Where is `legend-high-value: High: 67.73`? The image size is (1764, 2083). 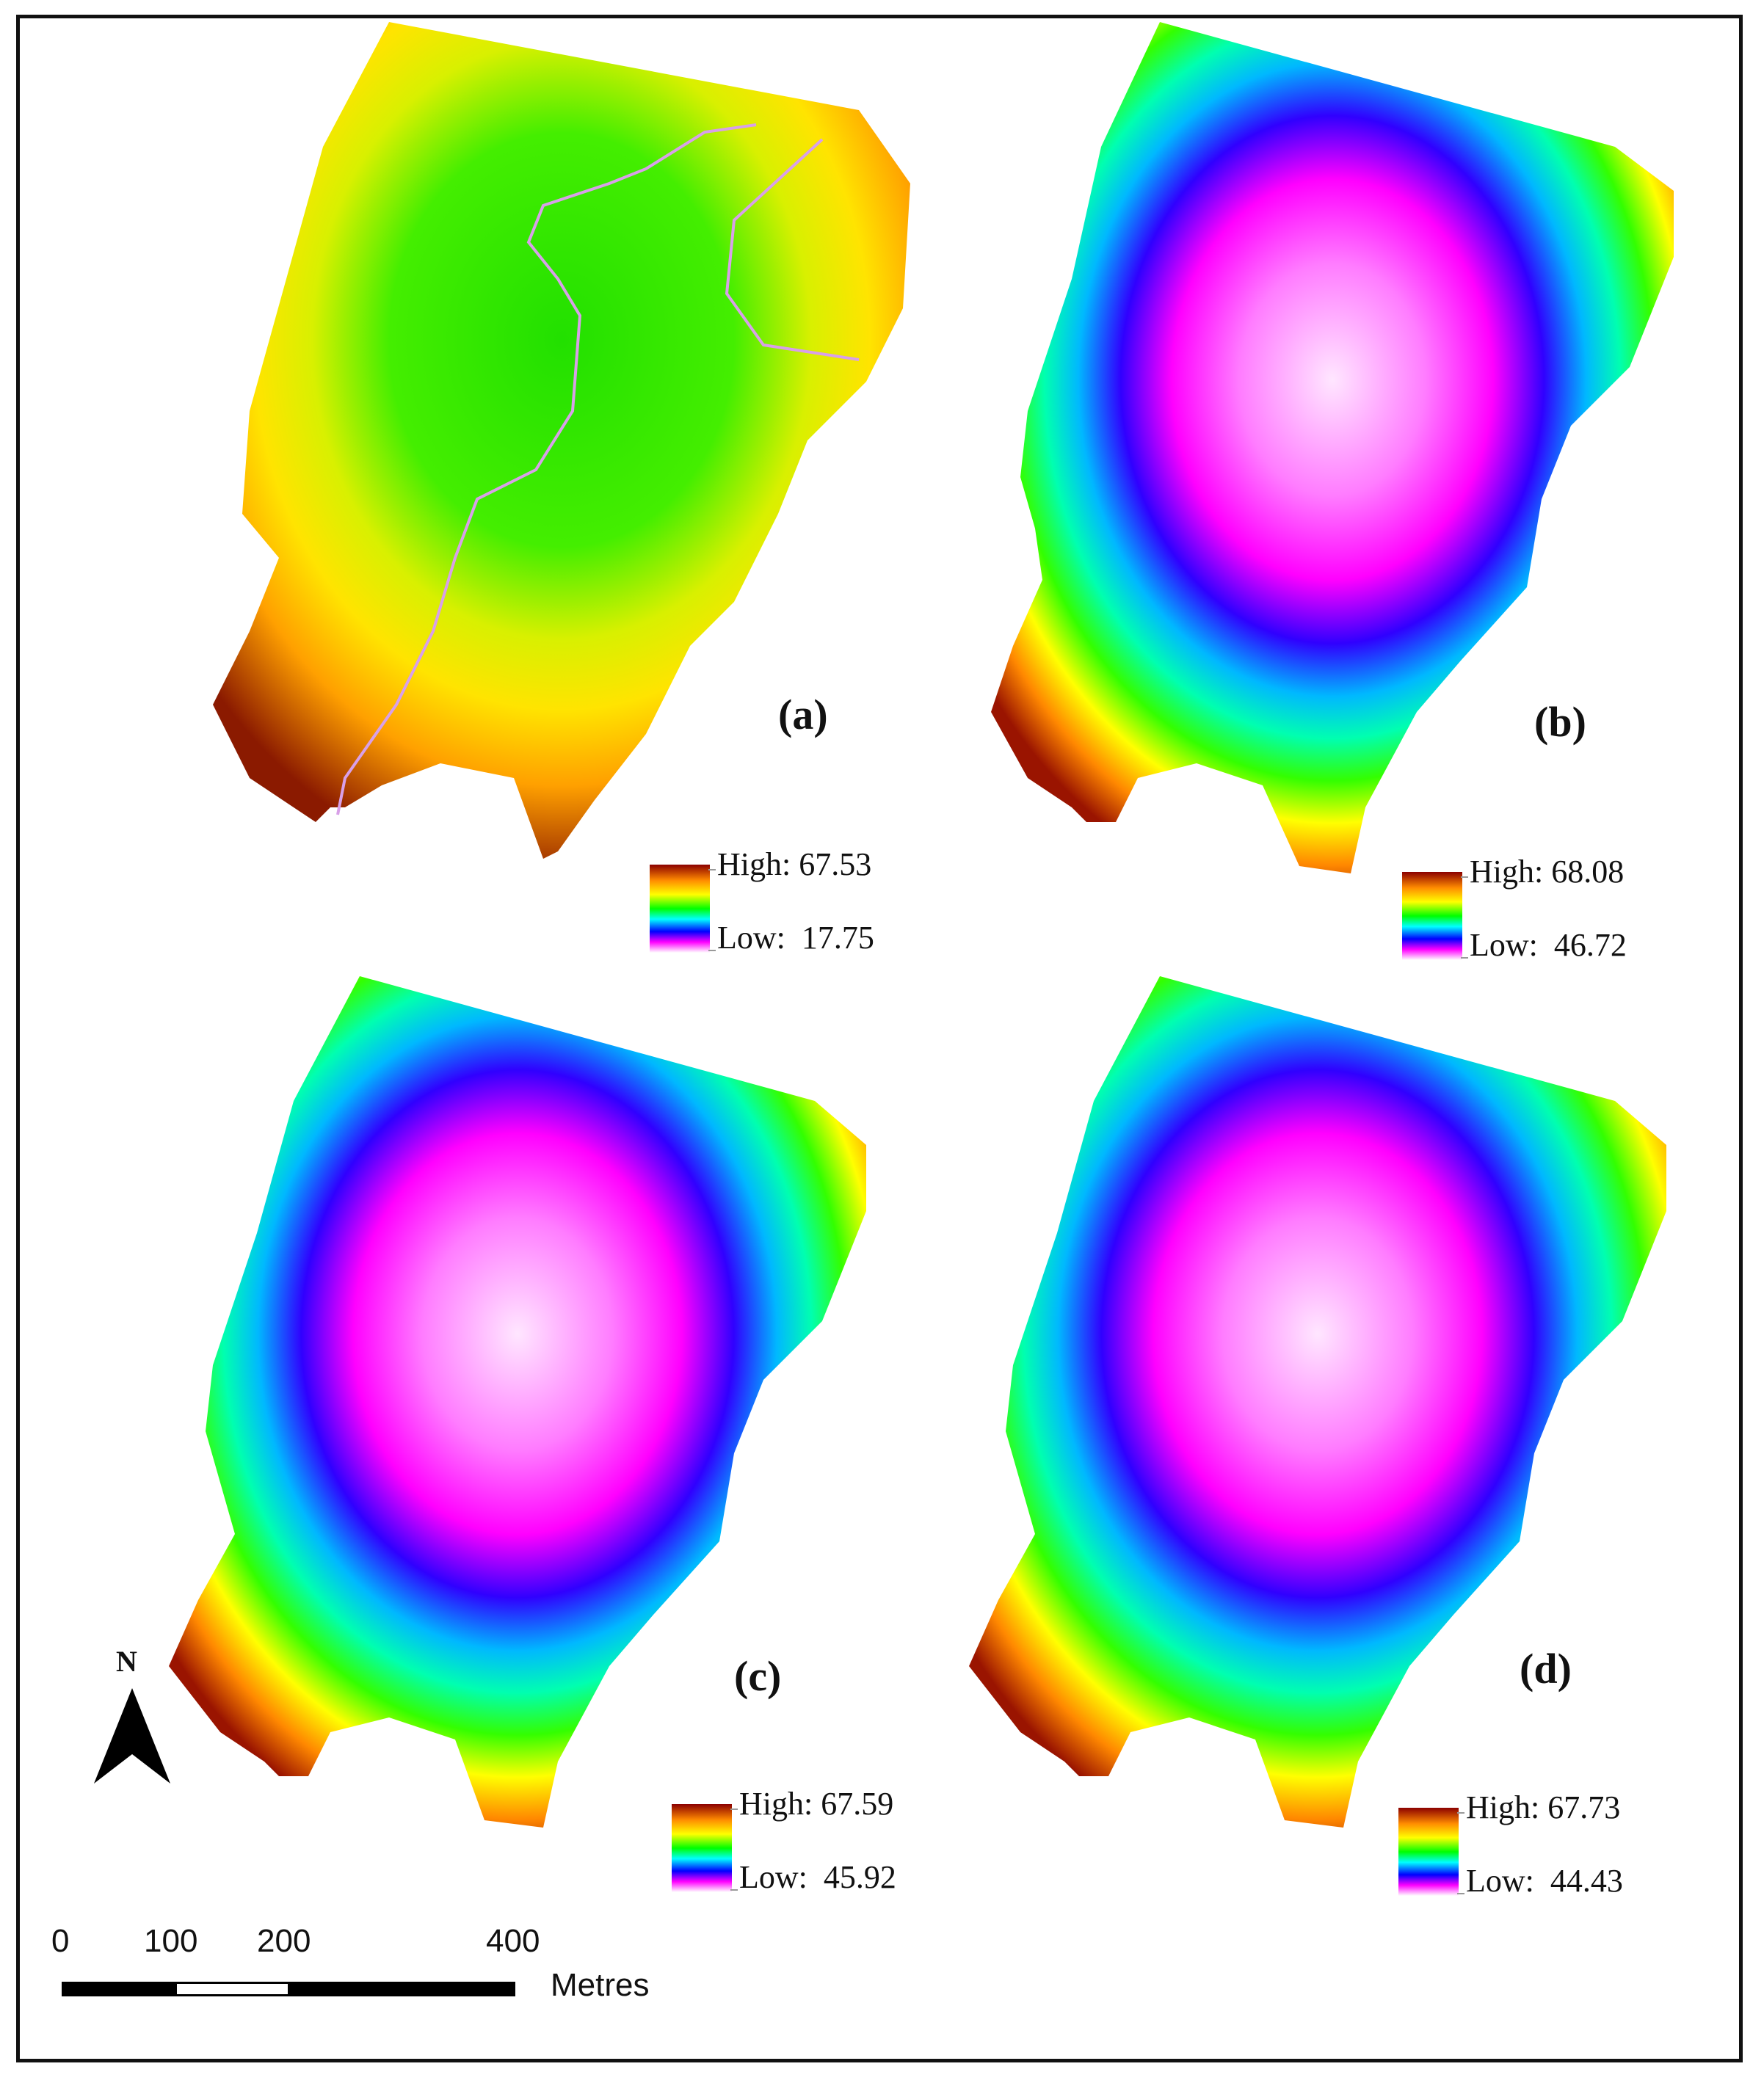
legend-high-value: High: 67.73 is located at coordinates (1543, 1807).